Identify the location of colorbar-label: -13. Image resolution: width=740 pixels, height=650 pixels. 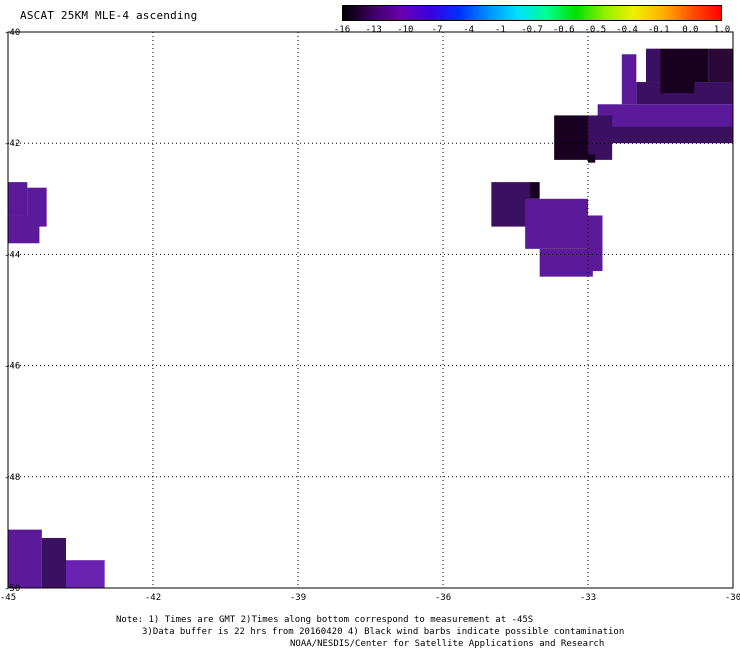
(373, 30).